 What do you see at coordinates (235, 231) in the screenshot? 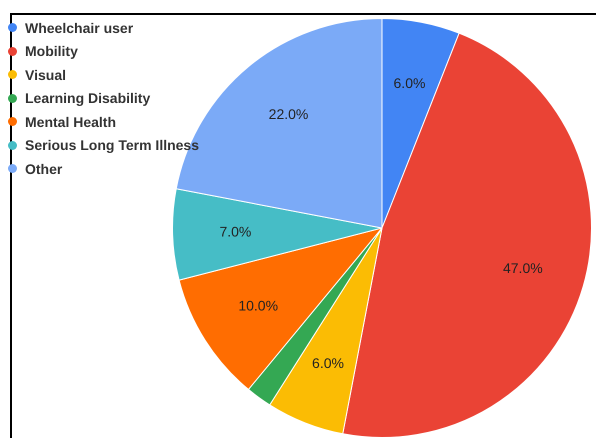
I see `data-label: 7.0%` at bounding box center [235, 231].